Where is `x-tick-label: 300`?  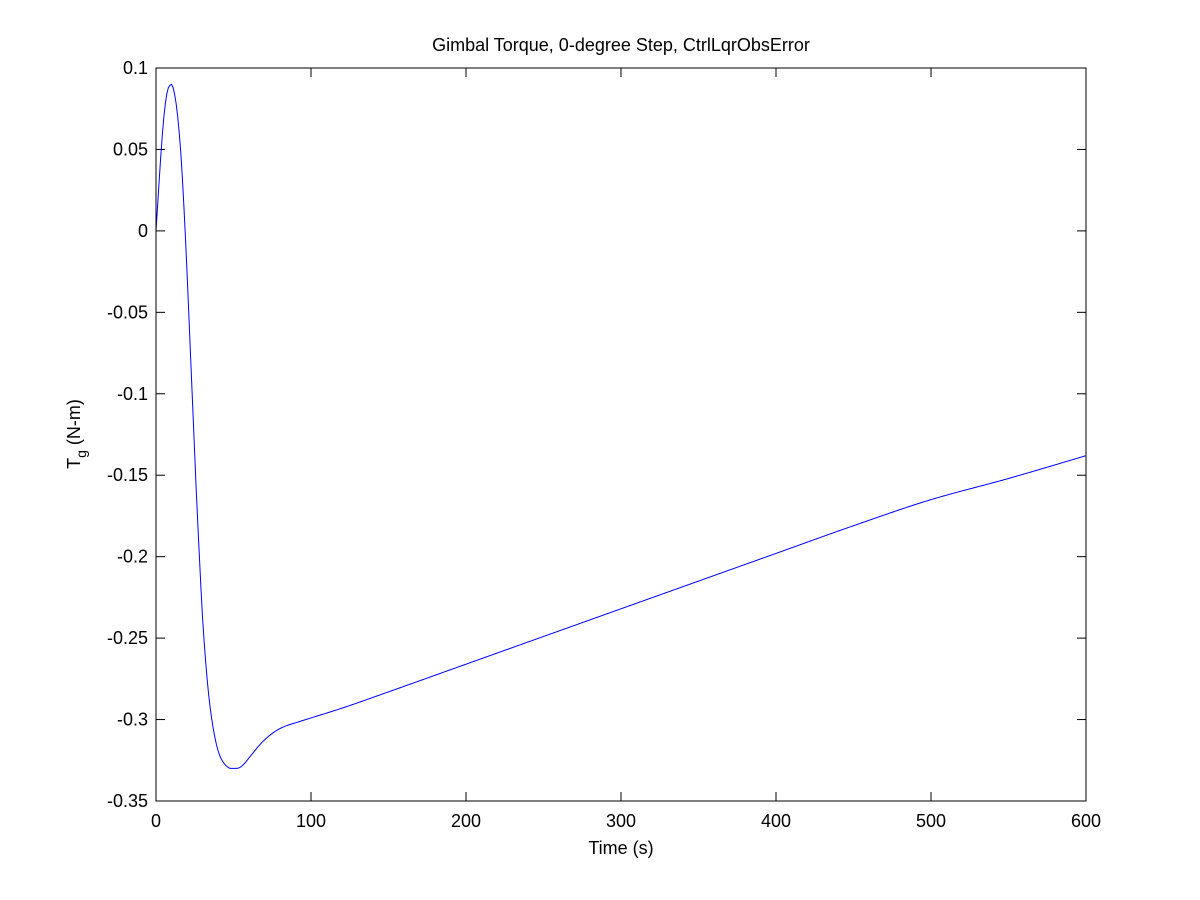 x-tick-label: 300 is located at coordinates (621, 821).